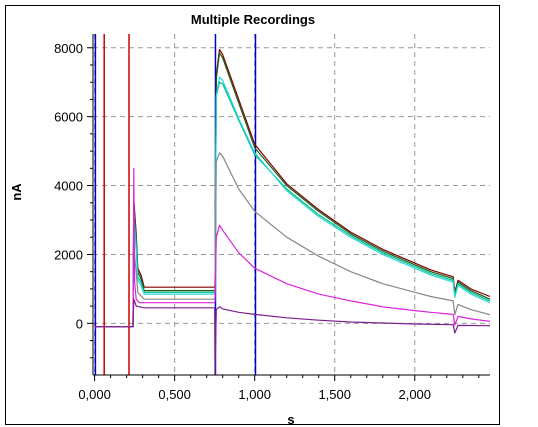  I want to click on x-axis-label: s, so click(290, 419).